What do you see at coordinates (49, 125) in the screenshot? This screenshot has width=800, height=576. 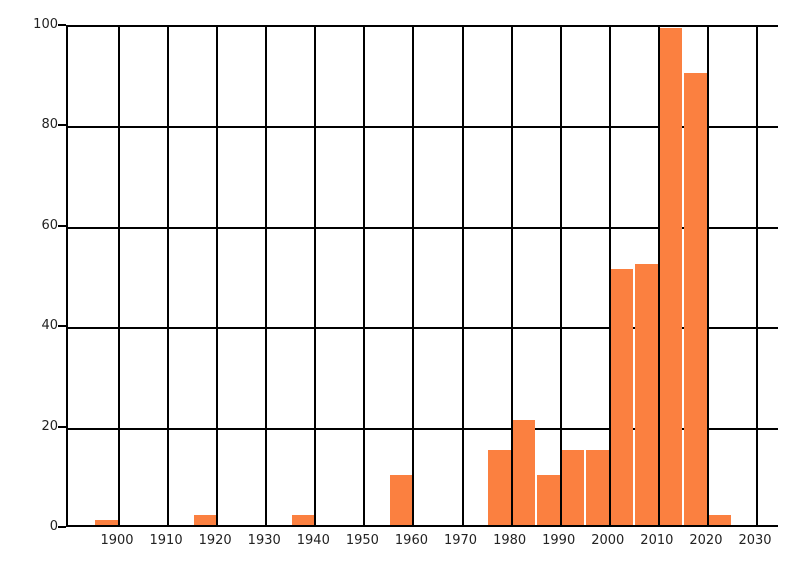 I see `y-tick-label: 80` at bounding box center [49, 125].